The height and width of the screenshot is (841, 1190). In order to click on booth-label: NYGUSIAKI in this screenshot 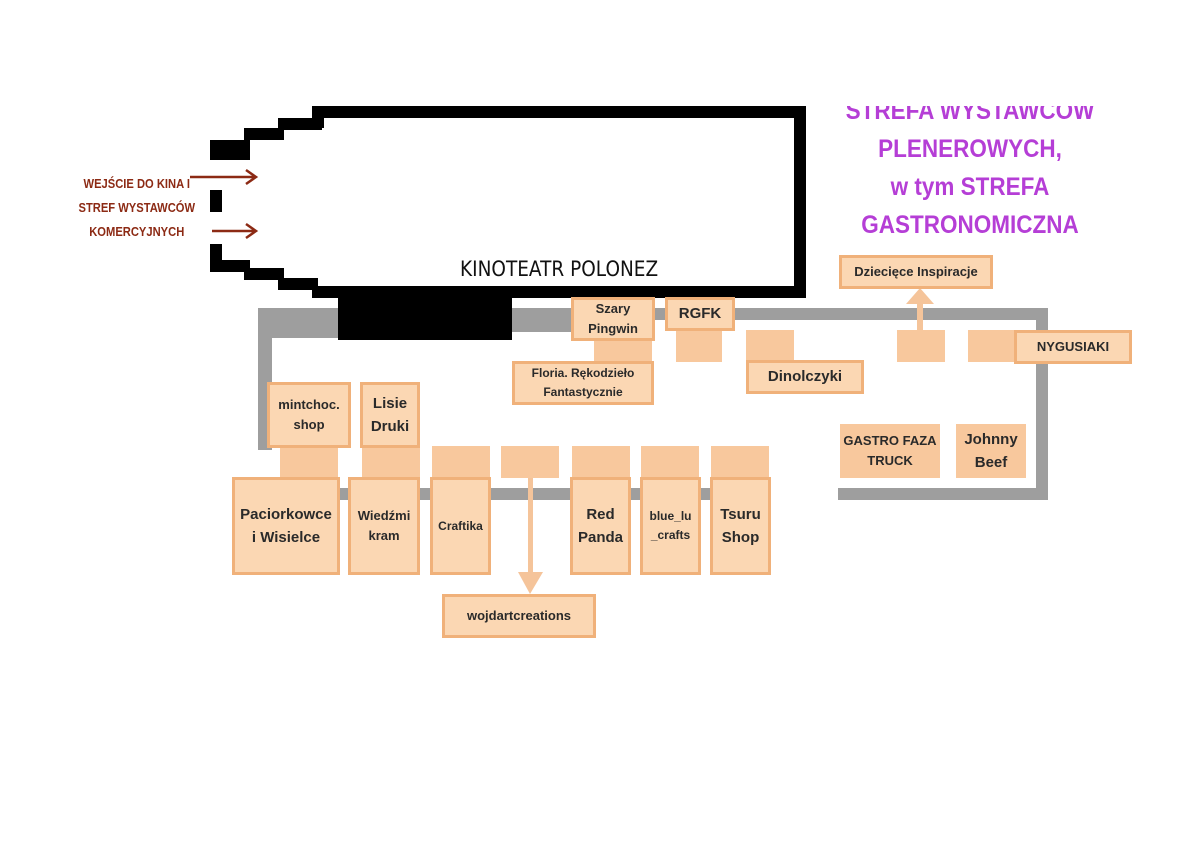, I will do `click(1073, 346)`.